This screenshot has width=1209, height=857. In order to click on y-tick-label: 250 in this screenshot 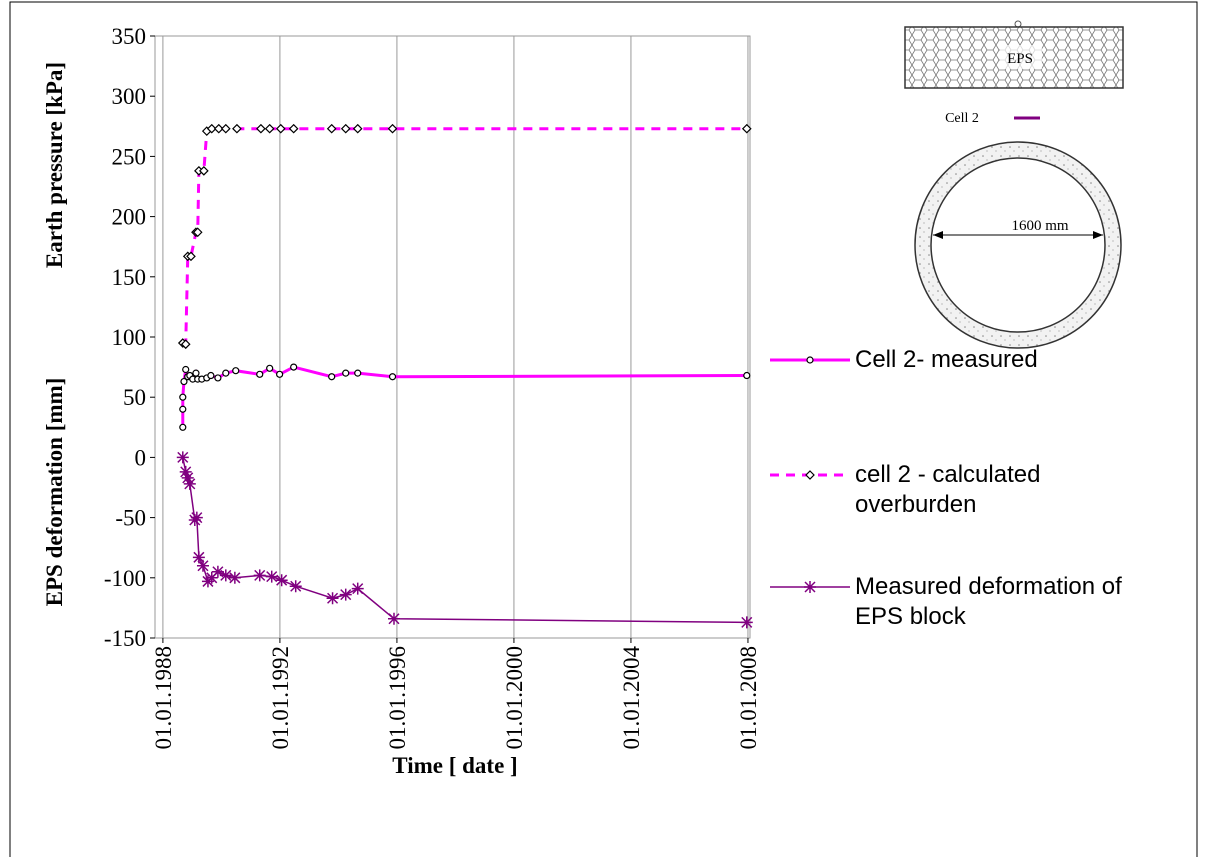, I will do `click(129, 156)`.